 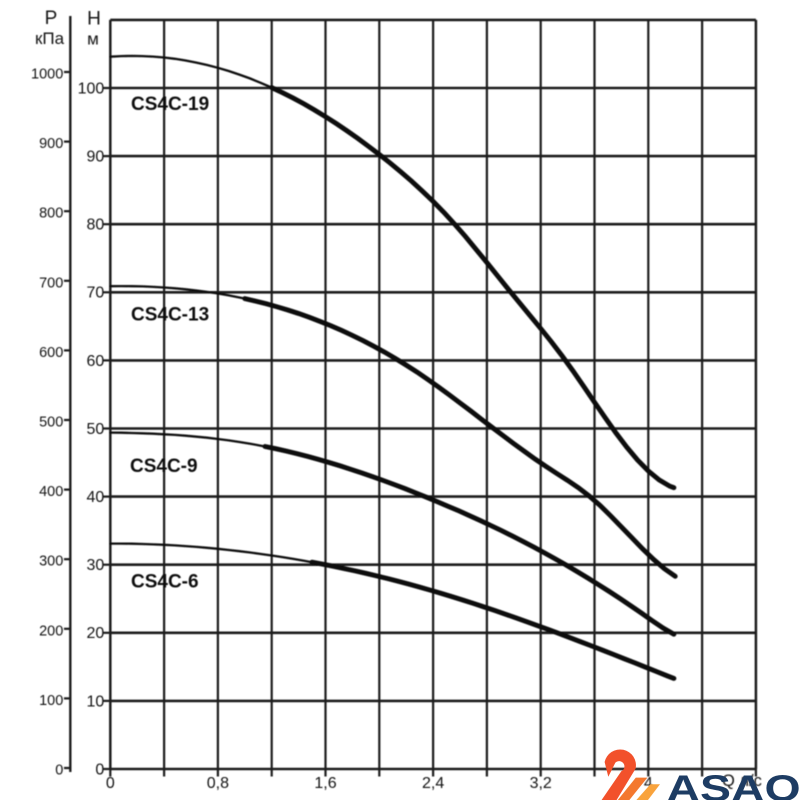 I want to click on svg-text: 80, so click(x=96, y=225).